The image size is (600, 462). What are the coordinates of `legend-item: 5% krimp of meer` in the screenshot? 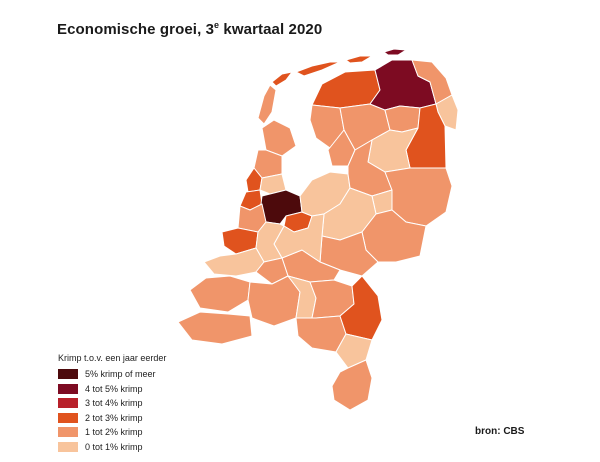 It's located at (112, 374).